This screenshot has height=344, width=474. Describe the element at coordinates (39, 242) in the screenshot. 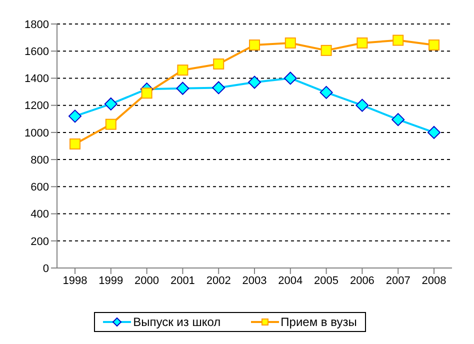

I see `y-tick-label: 200` at that location.